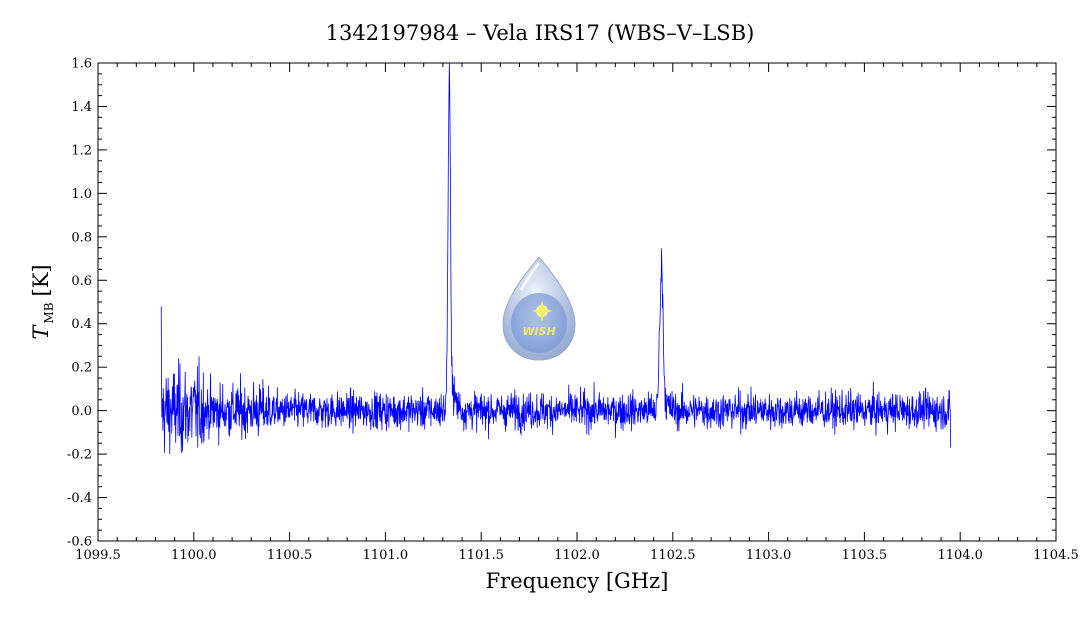 The height and width of the screenshot is (622, 1080). I want to click on x-axis-label: Frequency [GHz], so click(577, 581).